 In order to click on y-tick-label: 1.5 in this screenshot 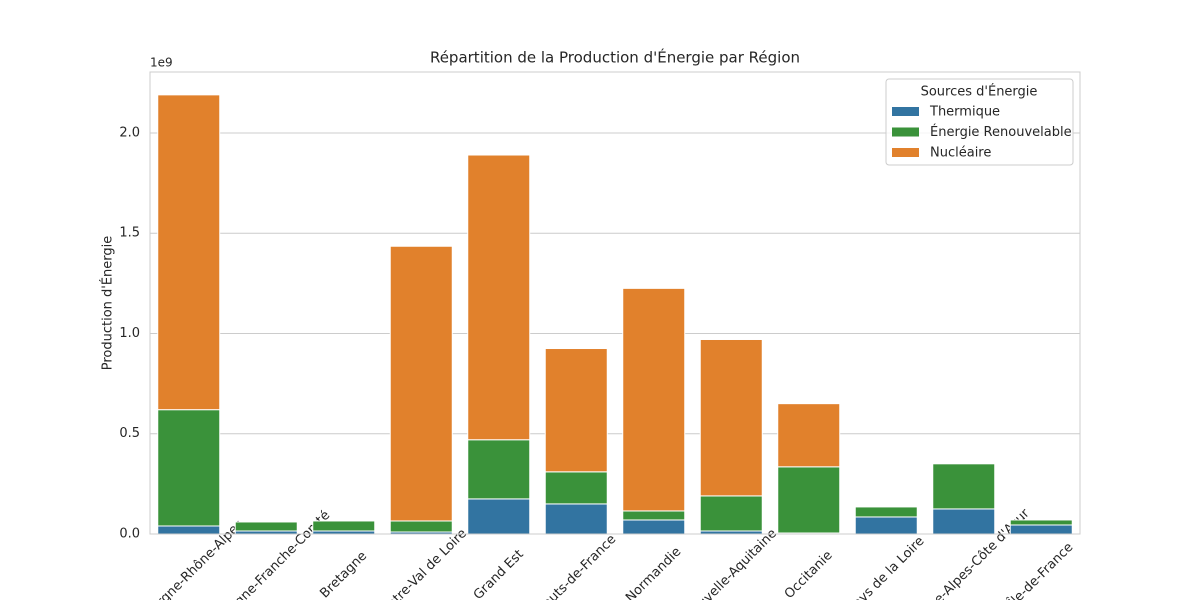, I will do `click(129, 233)`.